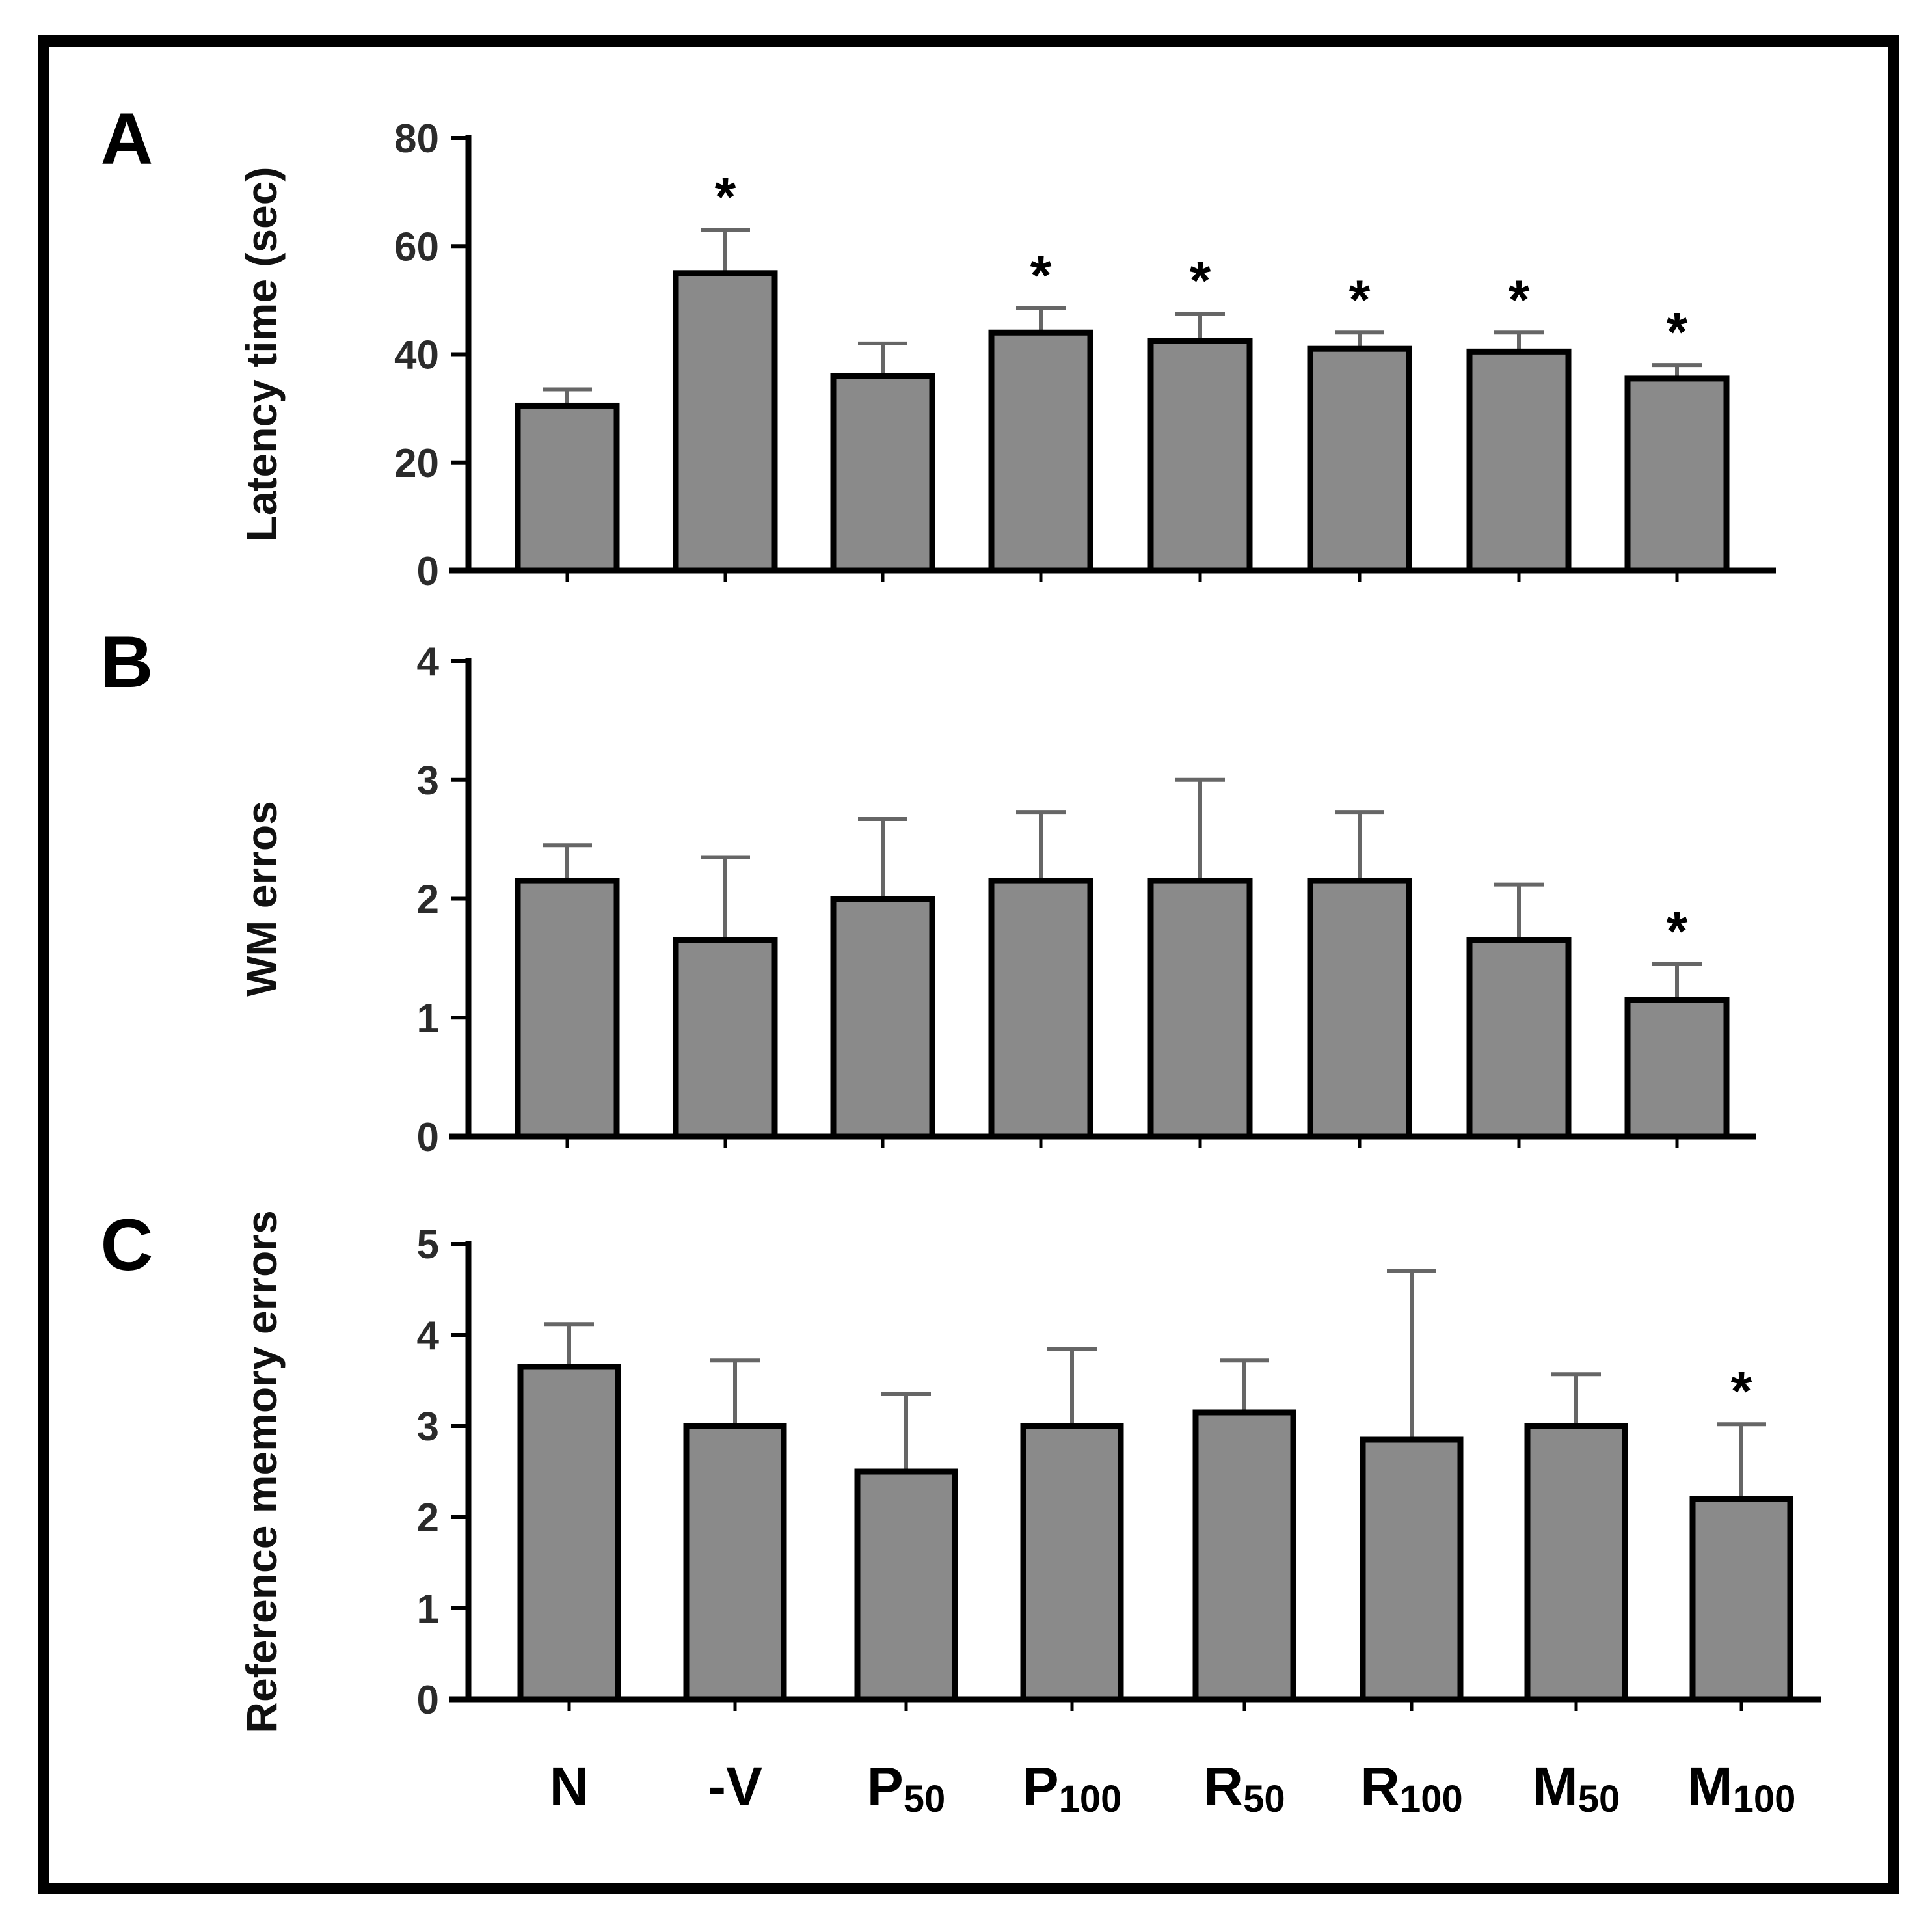  I want to click on category-label: P100, so click(1072, 1788).